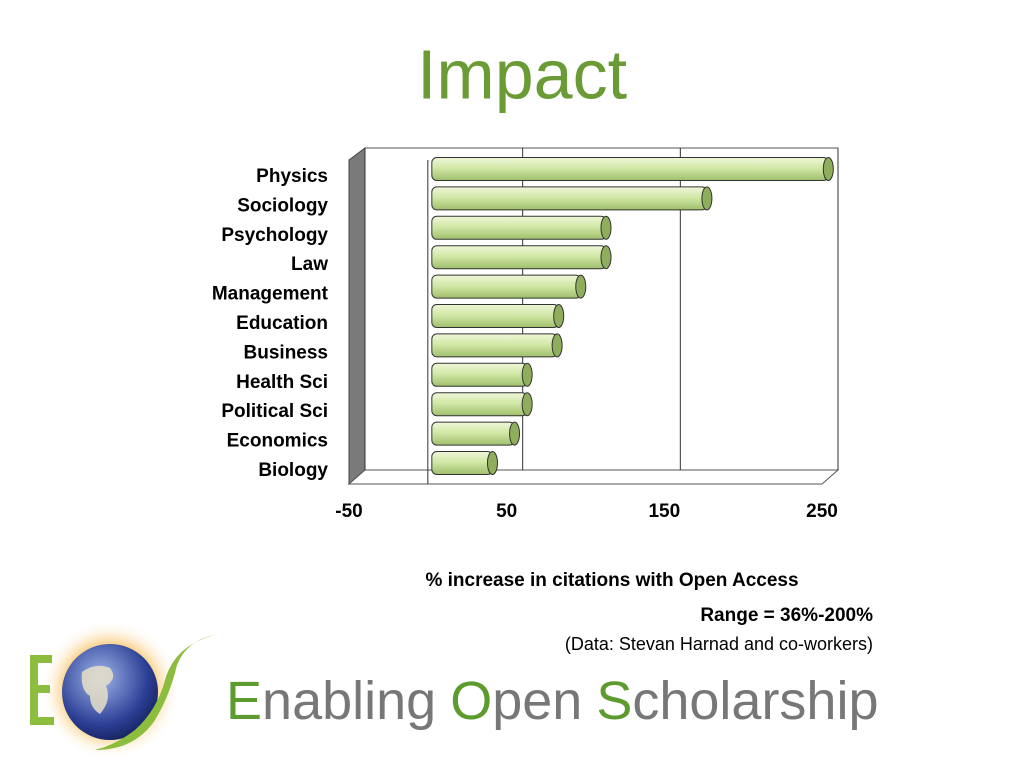  What do you see at coordinates (42, 690) in the screenshot?
I see `logo-e` at bounding box center [42, 690].